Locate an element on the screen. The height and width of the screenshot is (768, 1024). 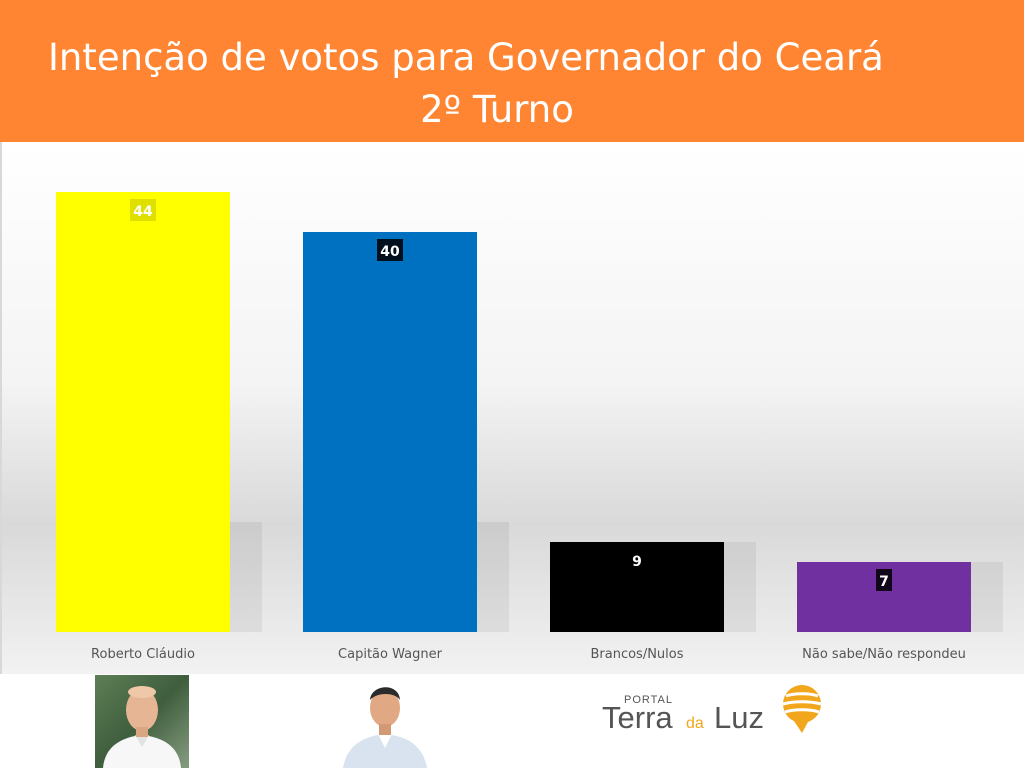
data-label: 9 is located at coordinates (637, 562).